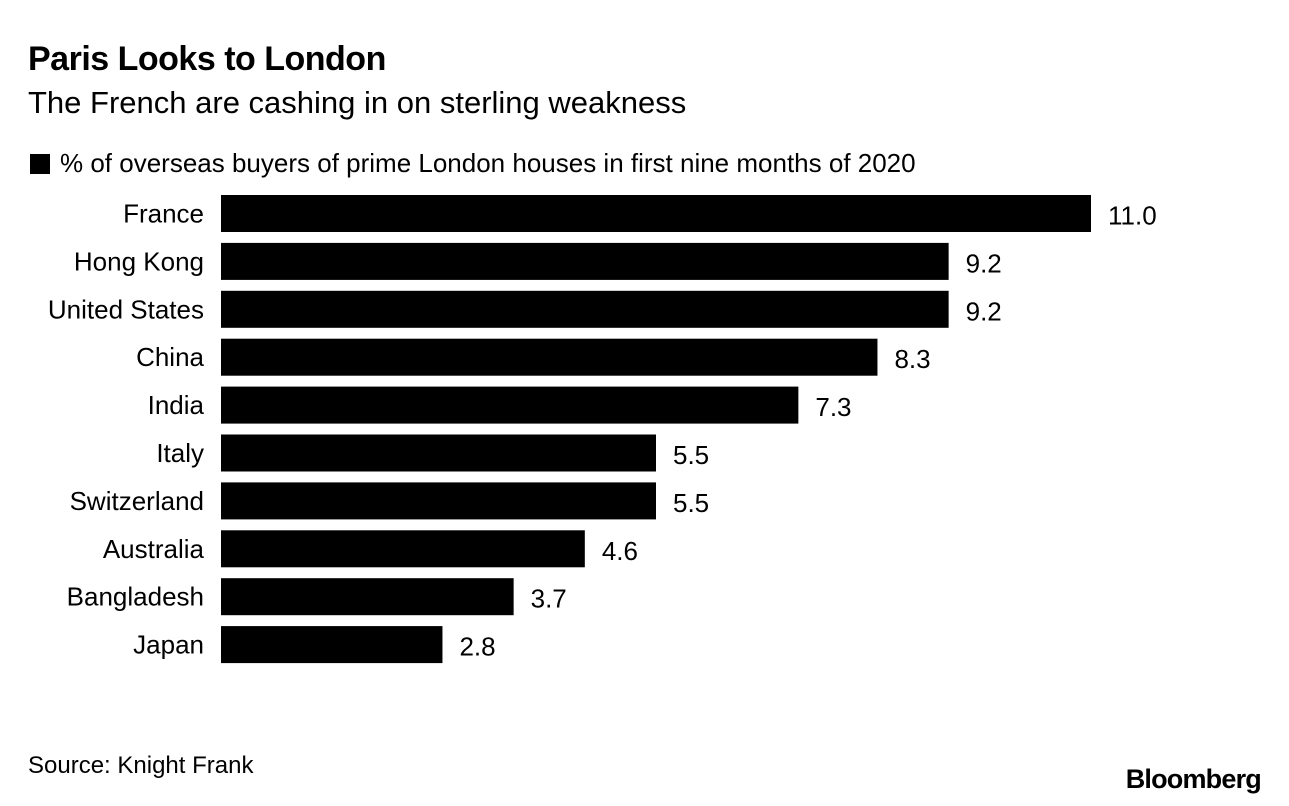  I want to click on category-label: United States, so click(126, 309).